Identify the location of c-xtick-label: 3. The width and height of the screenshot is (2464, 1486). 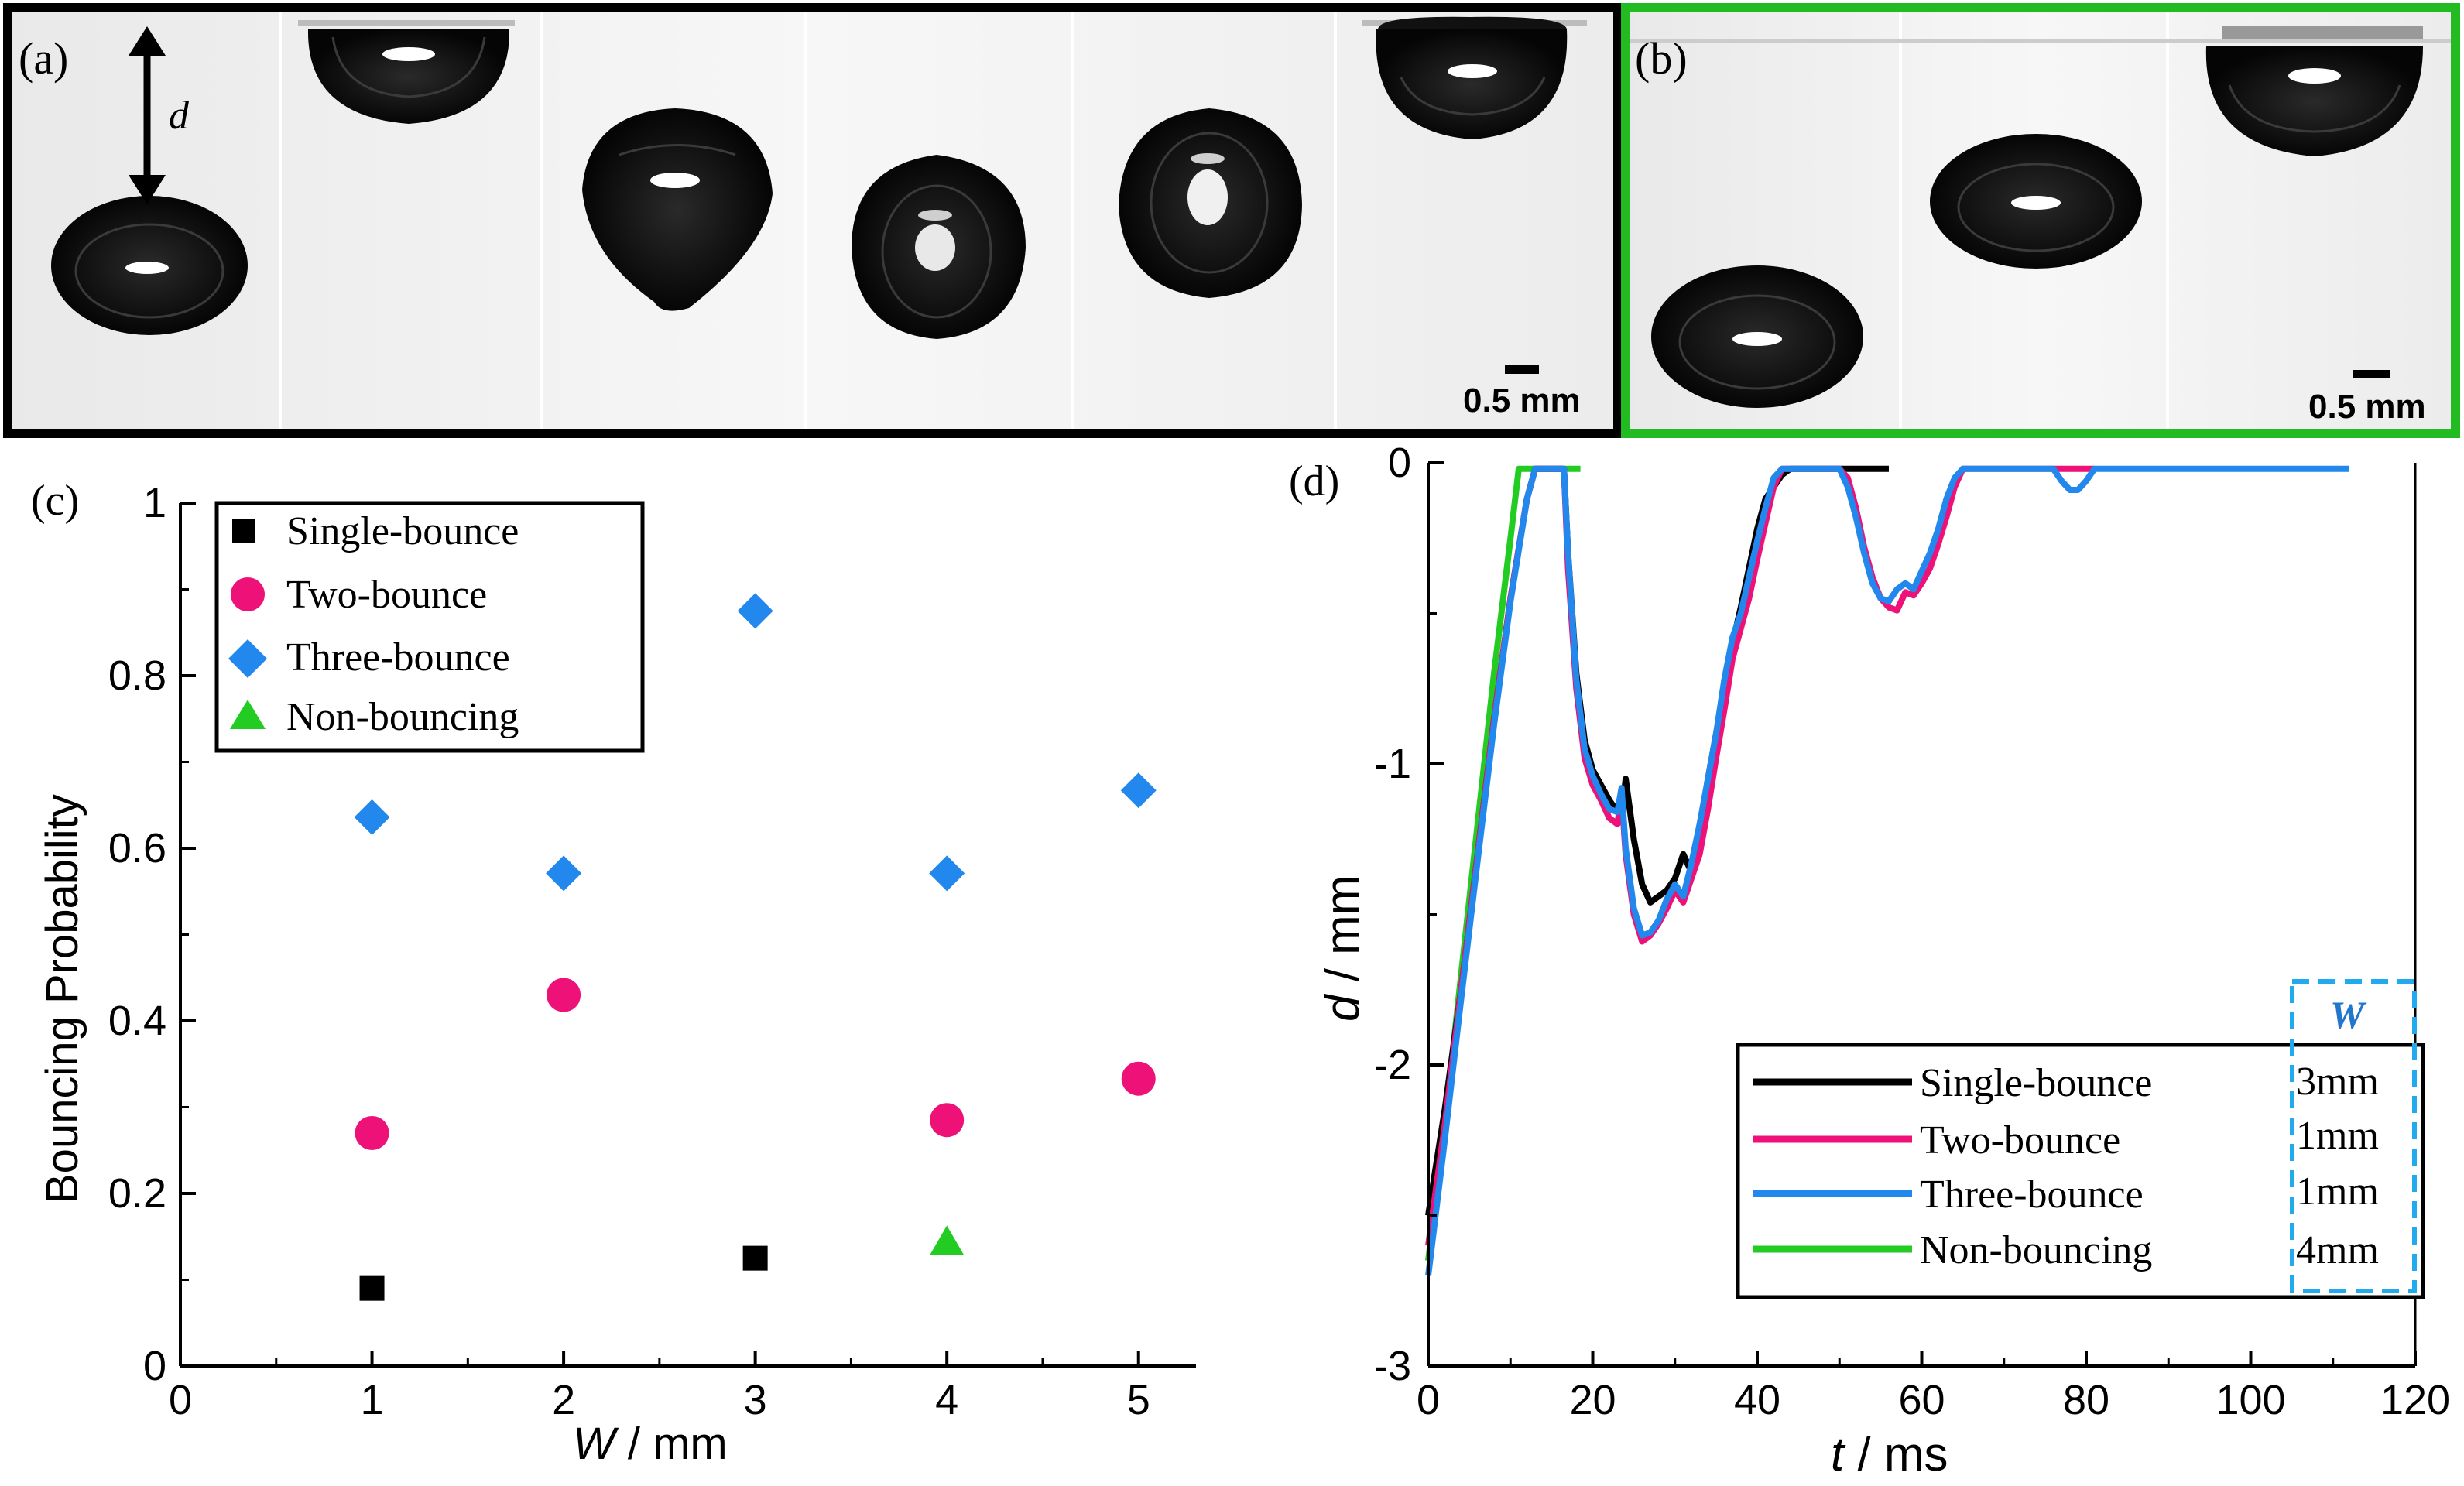
(755, 1400).